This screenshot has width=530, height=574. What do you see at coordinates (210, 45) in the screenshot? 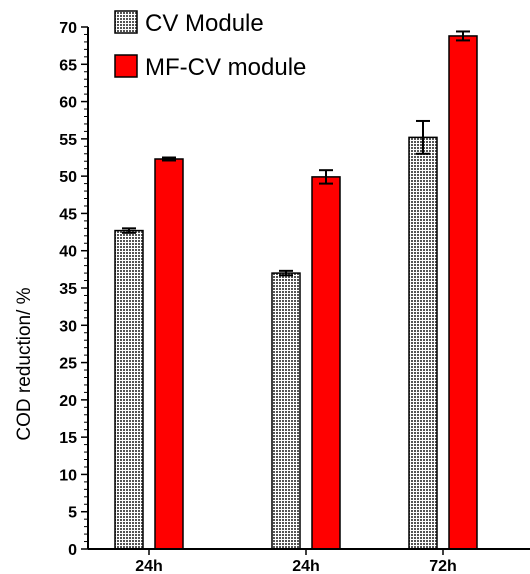
I see `legend: CV Module MF-CV module` at bounding box center [210, 45].